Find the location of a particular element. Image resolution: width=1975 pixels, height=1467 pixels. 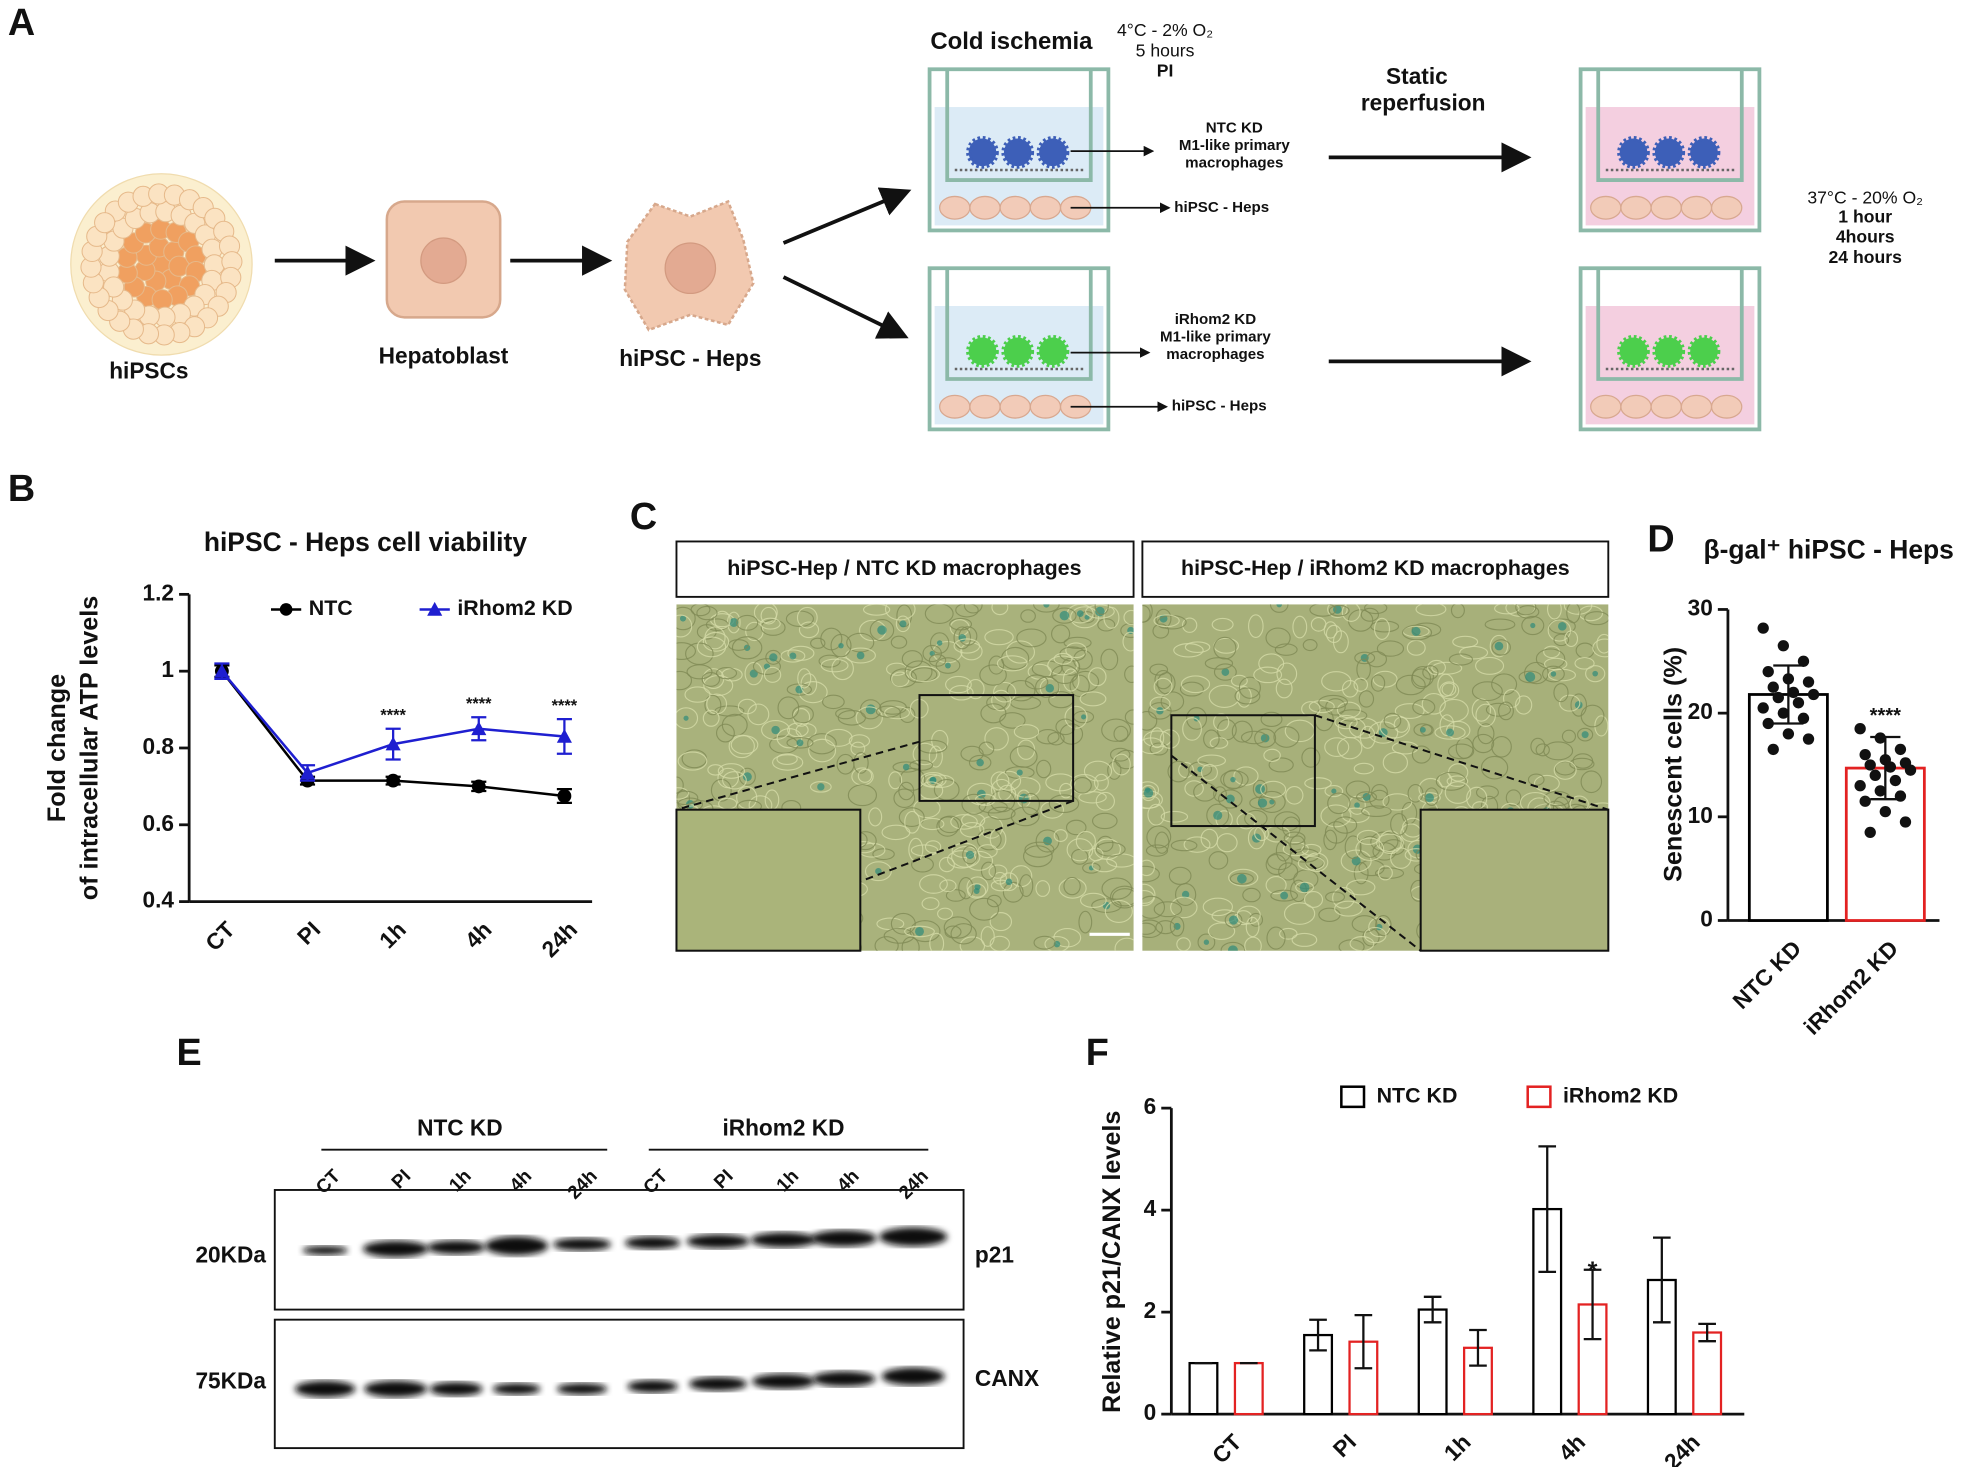

zoom-box is located at coordinates (996, 748).